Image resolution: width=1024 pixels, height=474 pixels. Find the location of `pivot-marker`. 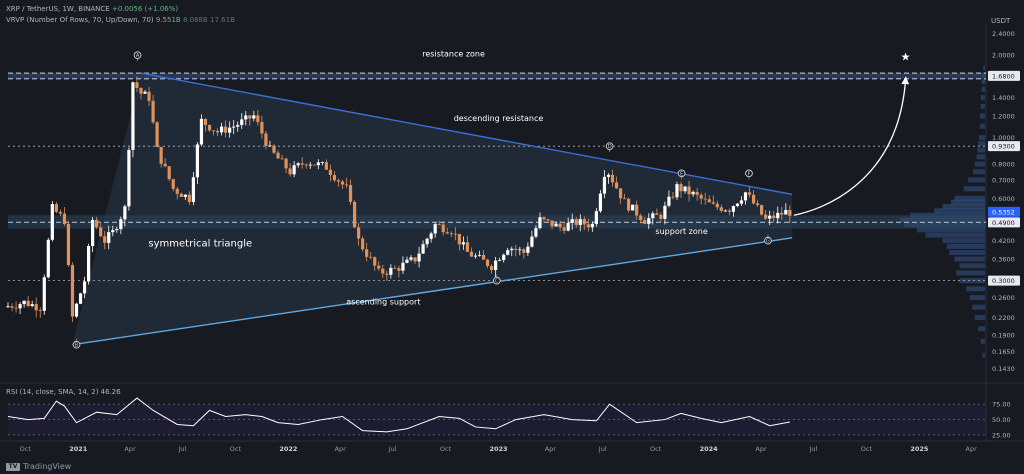

pivot-marker is located at coordinates (137, 55).